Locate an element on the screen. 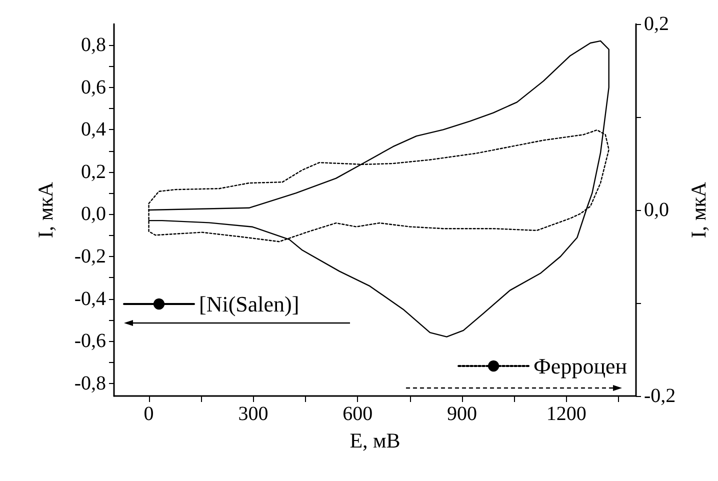  y-axis-title: I, мкА is located at coordinates (46, 209).